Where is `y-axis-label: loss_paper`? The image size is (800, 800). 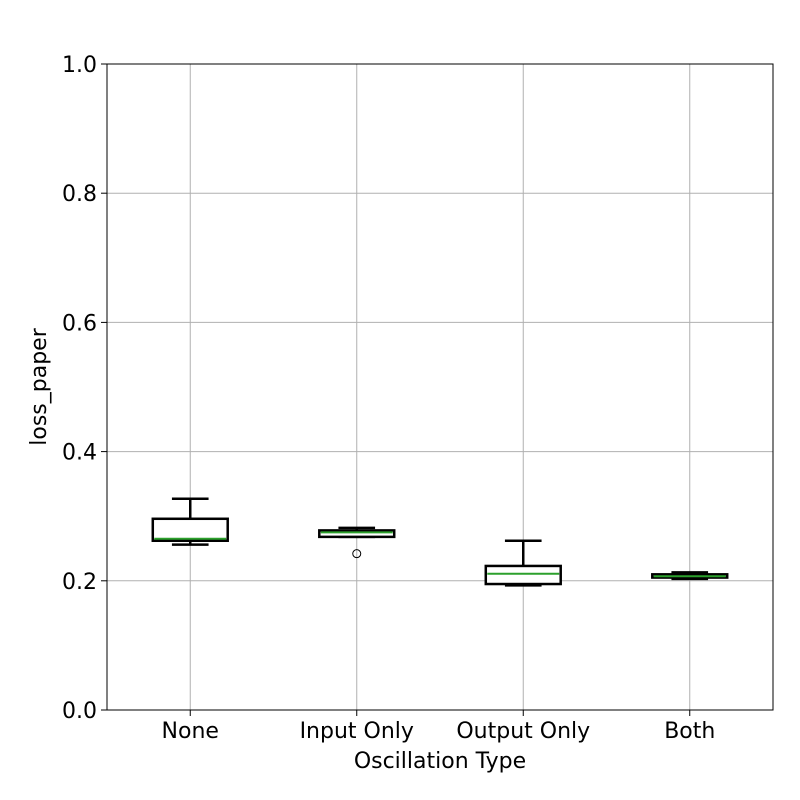 y-axis-label: loss_paper is located at coordinates (39, 386).